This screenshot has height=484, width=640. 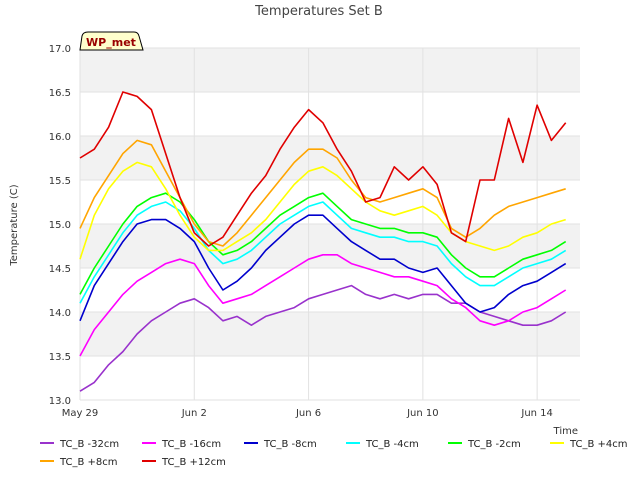 I want to click on y-axis-label: Temperature (C), so click(x=14, y=225).